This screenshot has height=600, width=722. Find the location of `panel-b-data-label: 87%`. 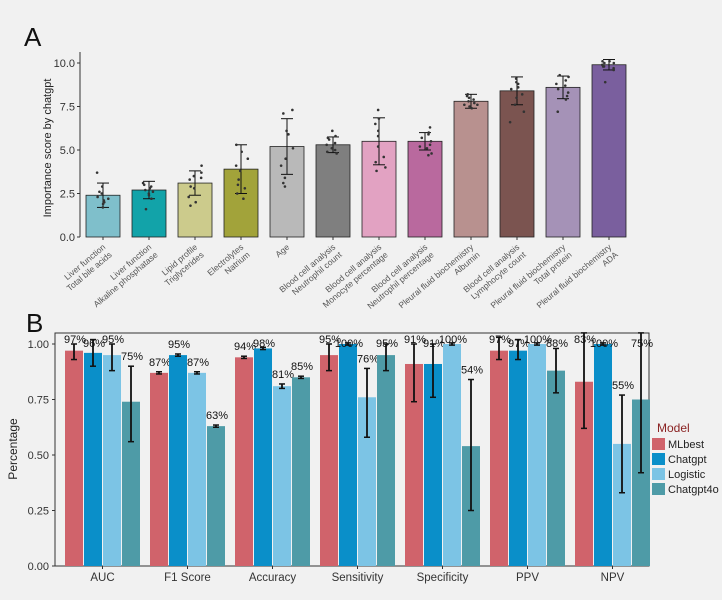

panel-b-data-label: 87% is located at coordinates (160, 363).